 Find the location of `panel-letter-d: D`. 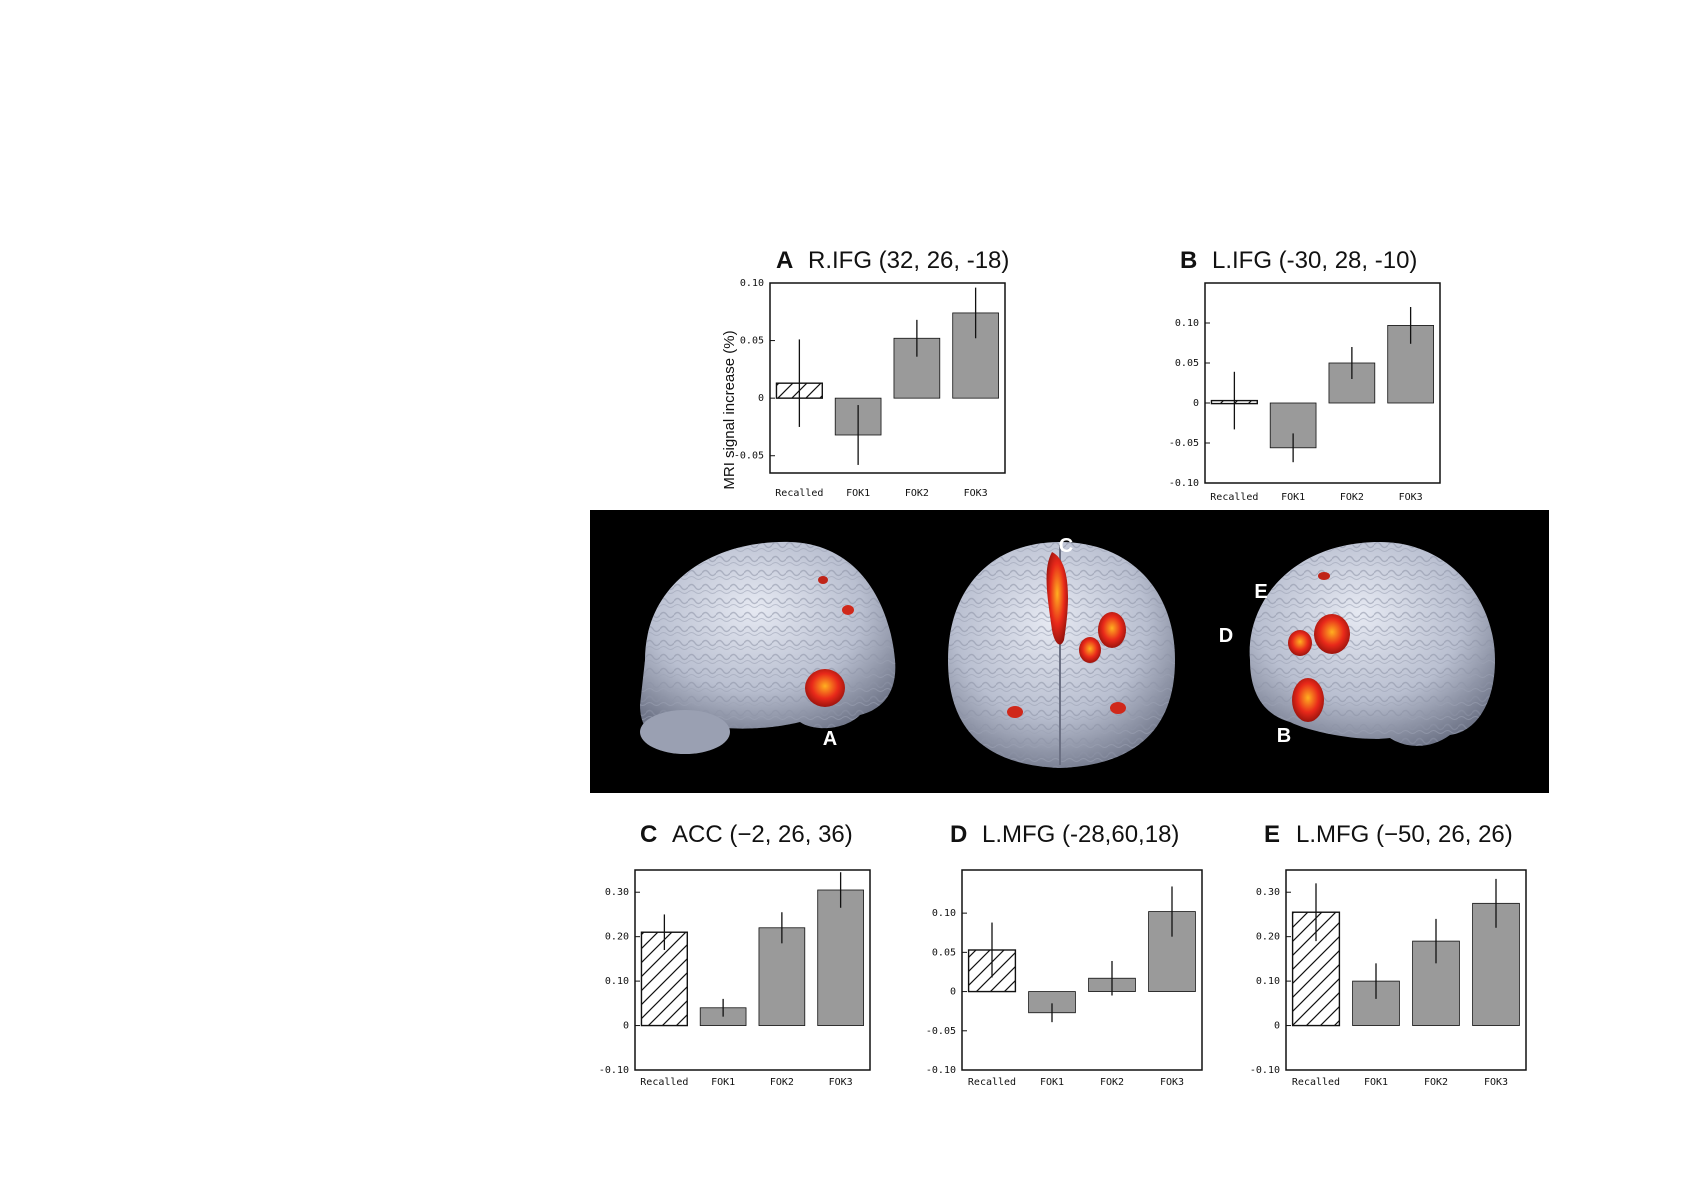

panel-letter-d: D is located at coordinates (958, 834).